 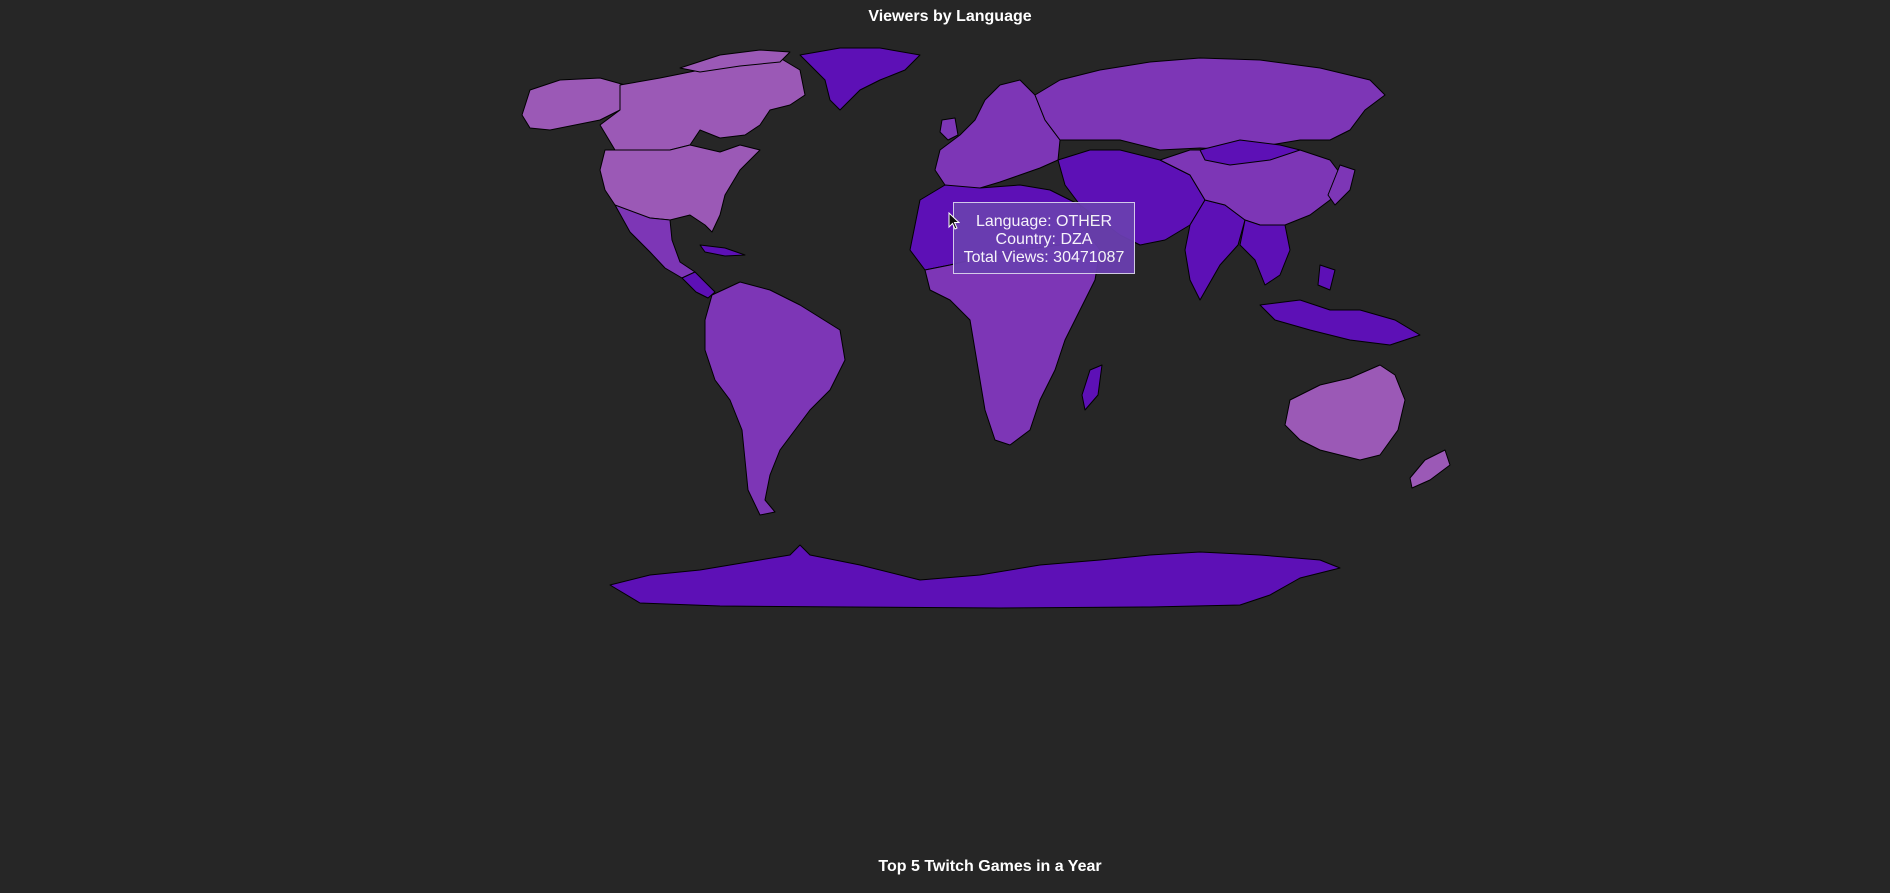 What do you see at coordinates (1092, 387) in the screenshot?
I see `region-madagascar` at bounding box center [1092, 387].